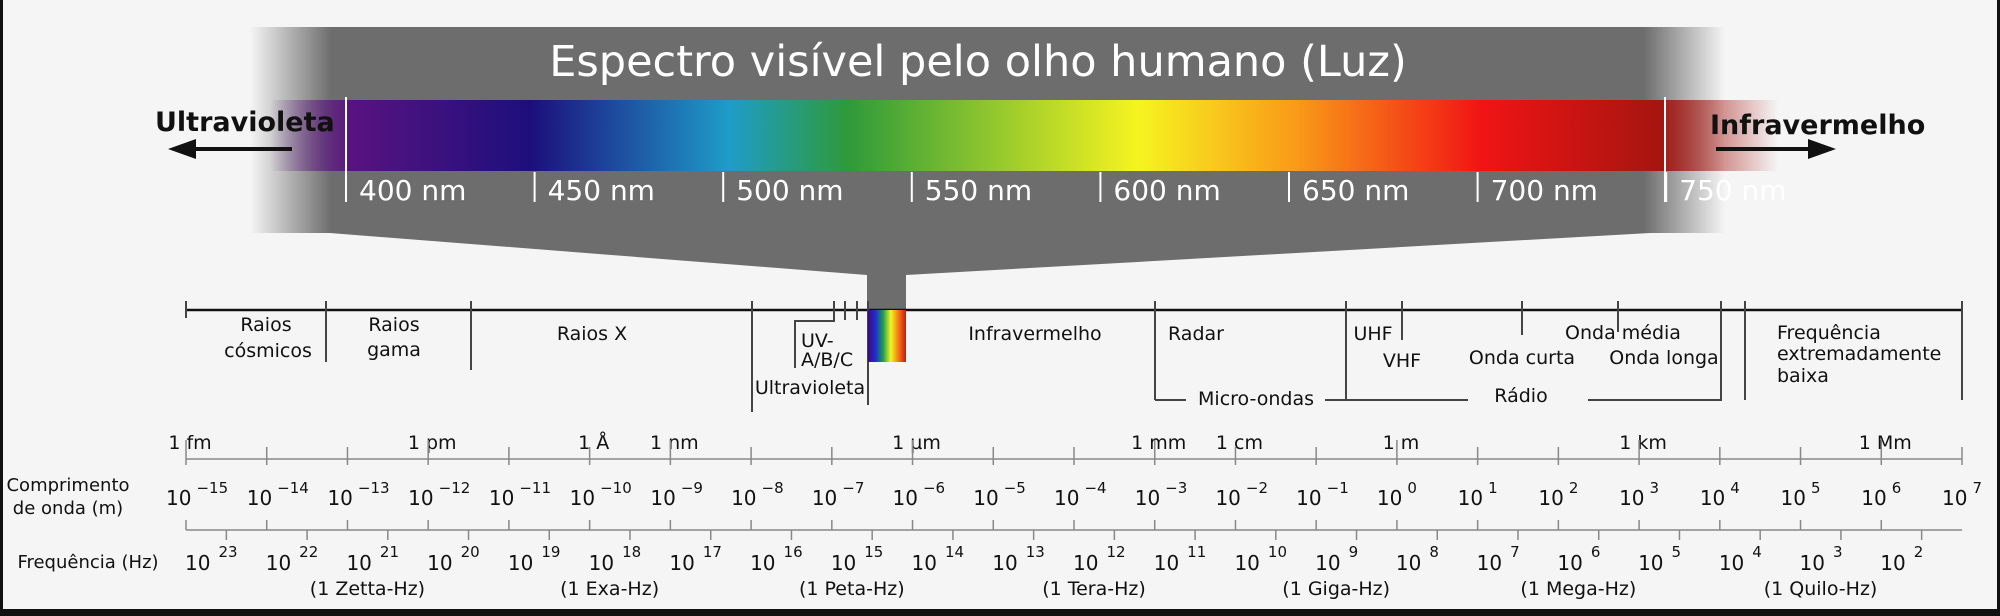  I want to click on frequency-label: 10 16, so click(776, 559).